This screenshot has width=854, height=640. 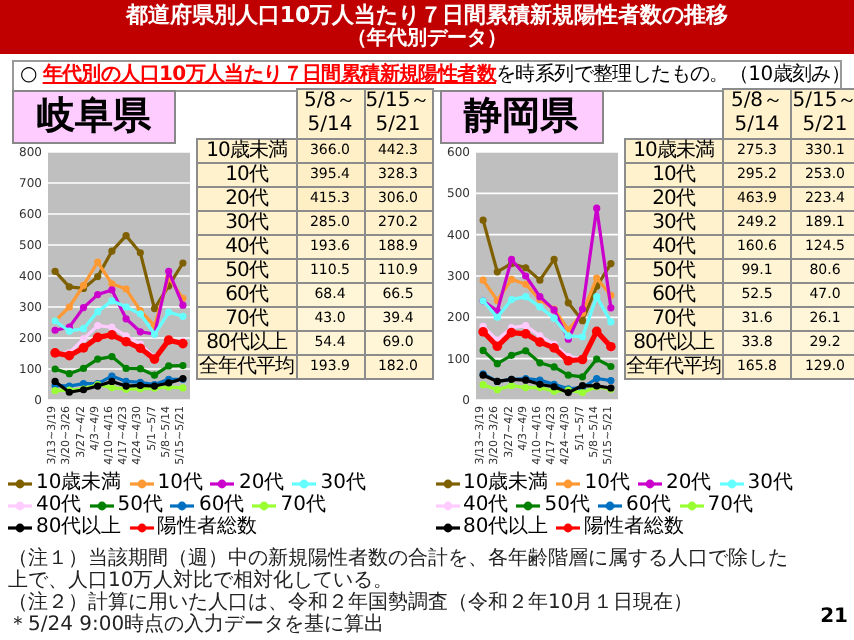 What do you see at coordinates (197, 625) in the screenshot?
I see `text: ＊5/24 9:00時点の入力データを基に算出` at bounding box center [197, 625].